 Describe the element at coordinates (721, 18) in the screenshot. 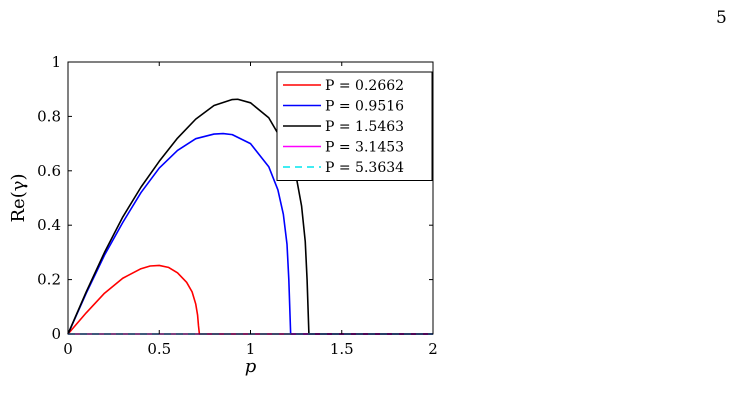

I see `page-number: 5` at that location.